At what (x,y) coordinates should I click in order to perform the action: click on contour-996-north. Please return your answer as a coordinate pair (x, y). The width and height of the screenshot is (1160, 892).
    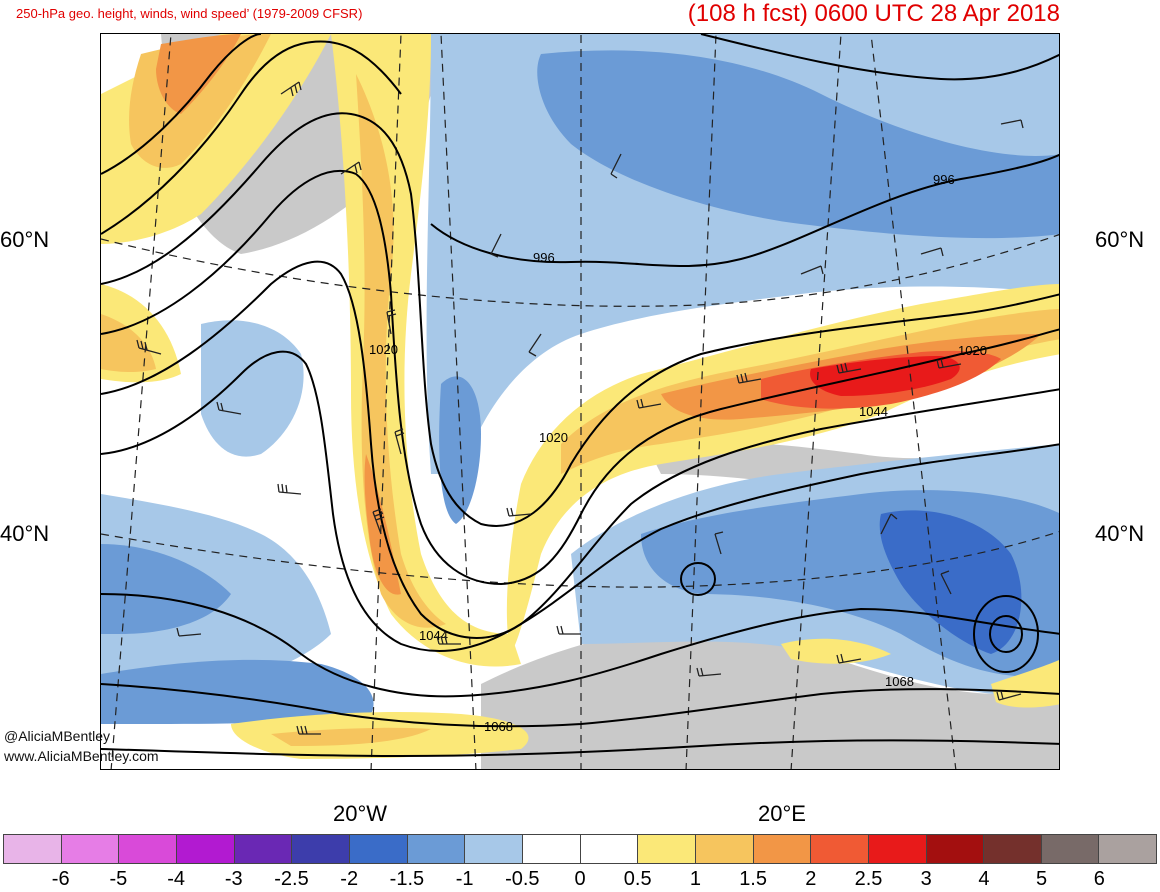
    Looking at the image, I should click on (744, 210).